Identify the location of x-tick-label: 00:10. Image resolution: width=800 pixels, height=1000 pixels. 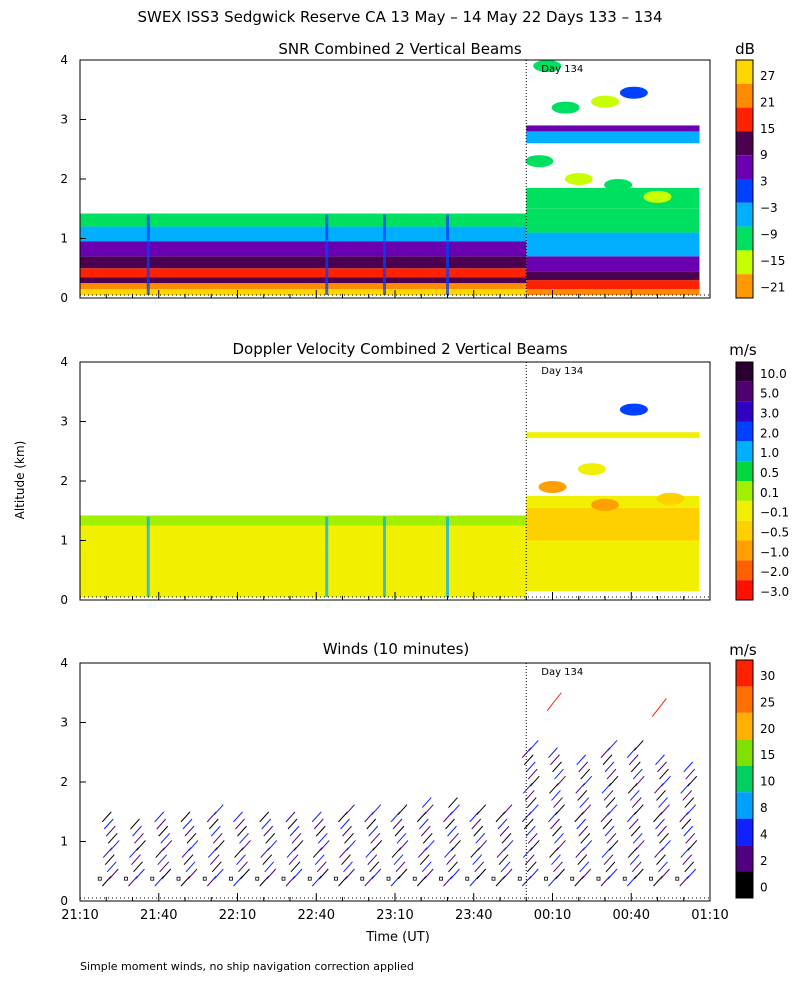
(552, 915).